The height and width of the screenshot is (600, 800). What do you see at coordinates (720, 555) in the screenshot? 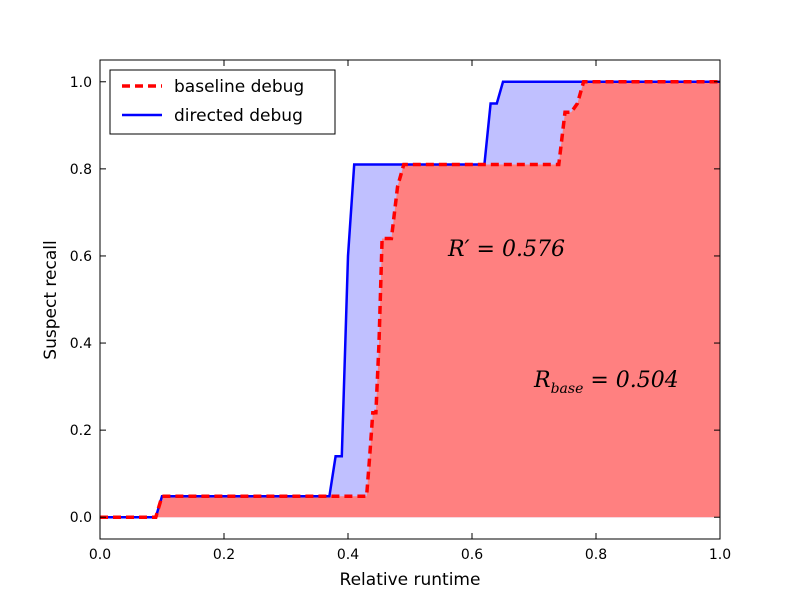
I see `x-tick-label: 1.0` at bounding box center [720, 555].